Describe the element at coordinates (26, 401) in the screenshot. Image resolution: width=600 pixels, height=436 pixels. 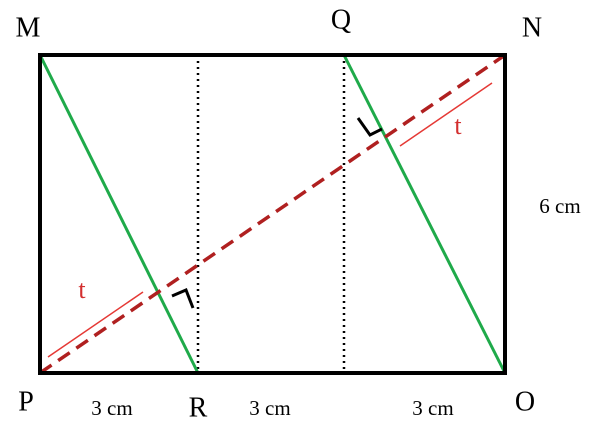
I see `point-label: P` at that location.